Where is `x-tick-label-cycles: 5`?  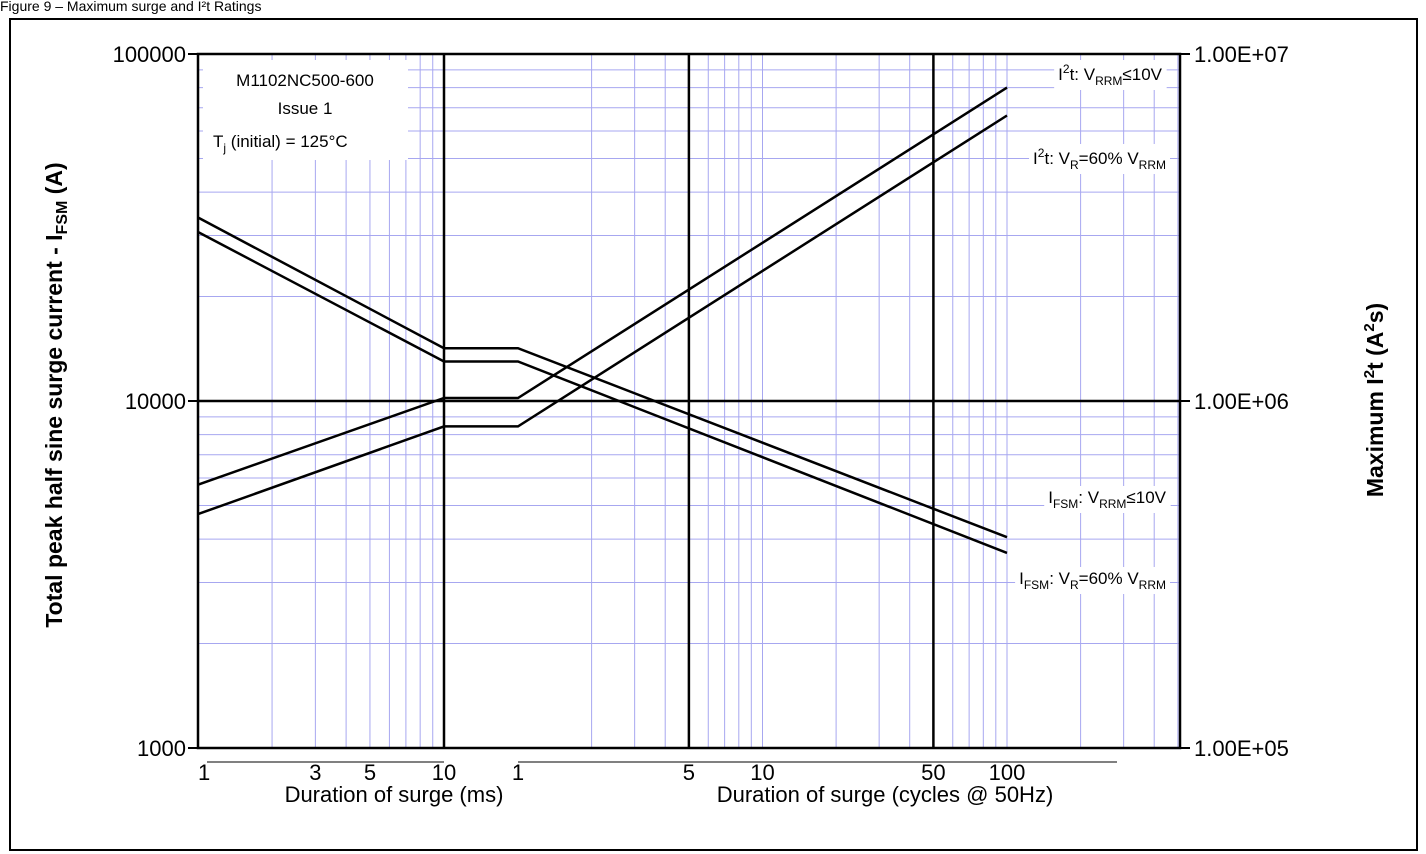 x-tick-label-cycles: 5 is located at coordinates (689, 772).